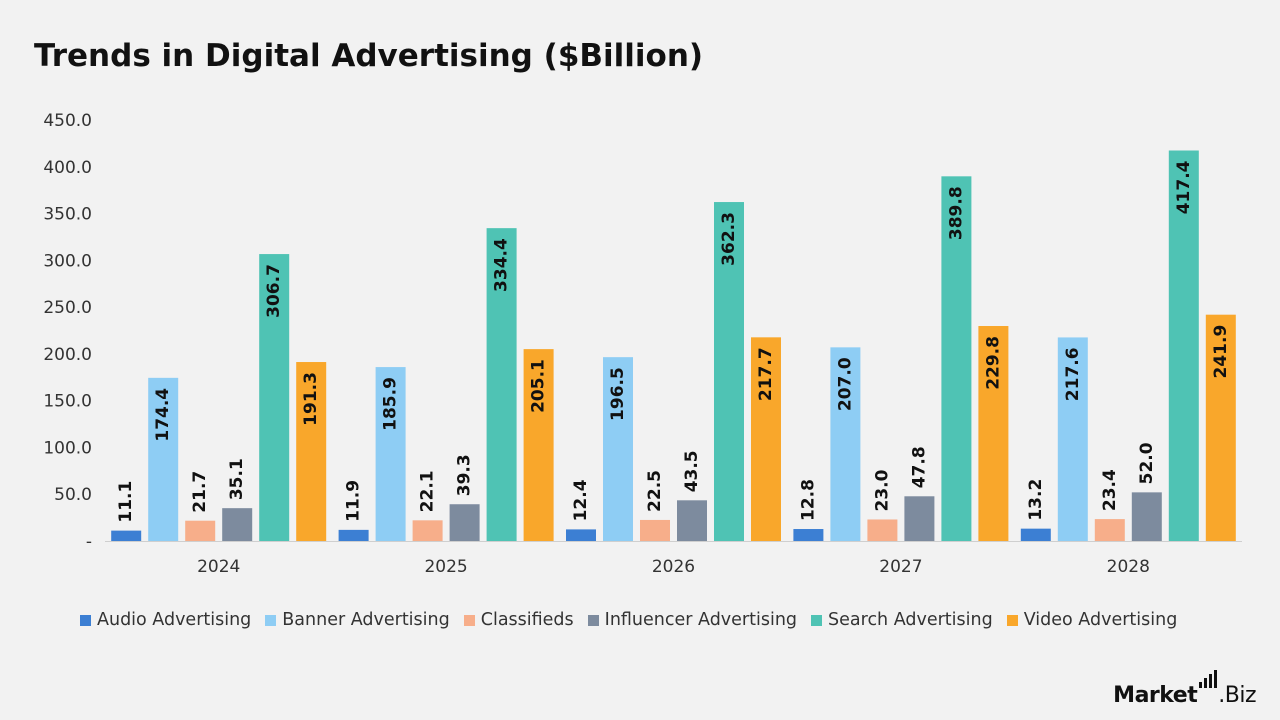  Describe the element at coordinates (919, 467) in the screenshot. I see `data-label: 47.8` at that location.